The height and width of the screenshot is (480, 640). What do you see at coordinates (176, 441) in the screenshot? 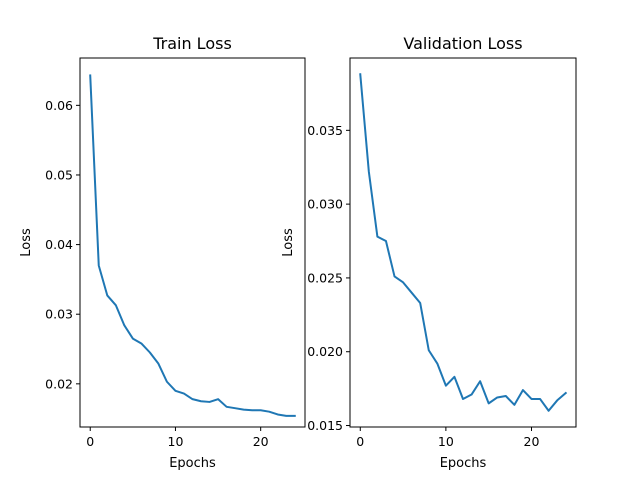
I see `train-x-tick-label: 10` at bounding box center [176, 441].